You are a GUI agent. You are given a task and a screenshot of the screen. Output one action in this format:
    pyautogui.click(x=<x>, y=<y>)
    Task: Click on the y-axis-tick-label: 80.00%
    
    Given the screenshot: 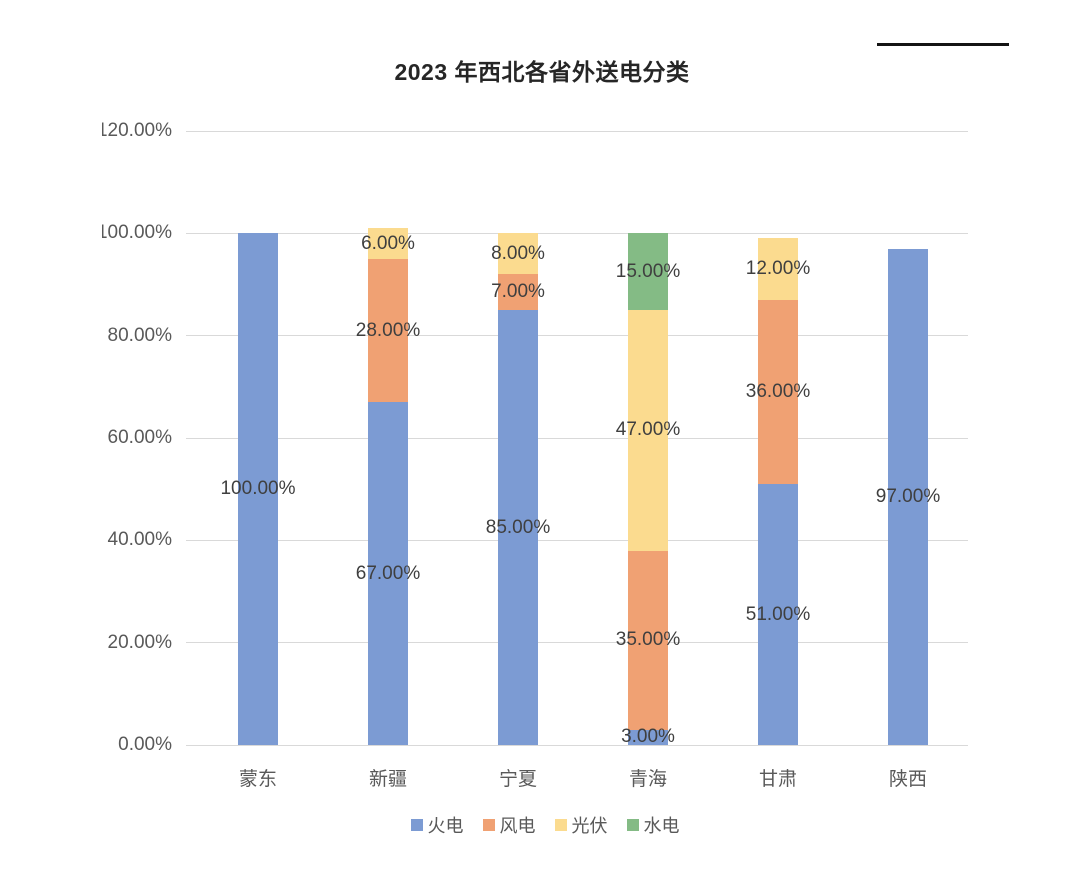 What is the action you would take?
    pyautogui.click(x=139, y=335)
    